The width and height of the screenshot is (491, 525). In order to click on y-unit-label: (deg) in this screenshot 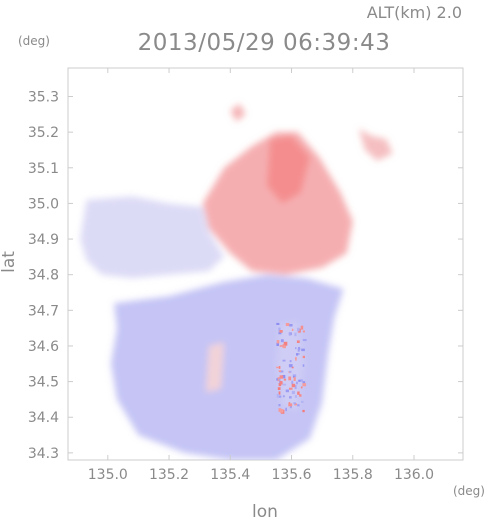, I will do `click(34, 41)`.